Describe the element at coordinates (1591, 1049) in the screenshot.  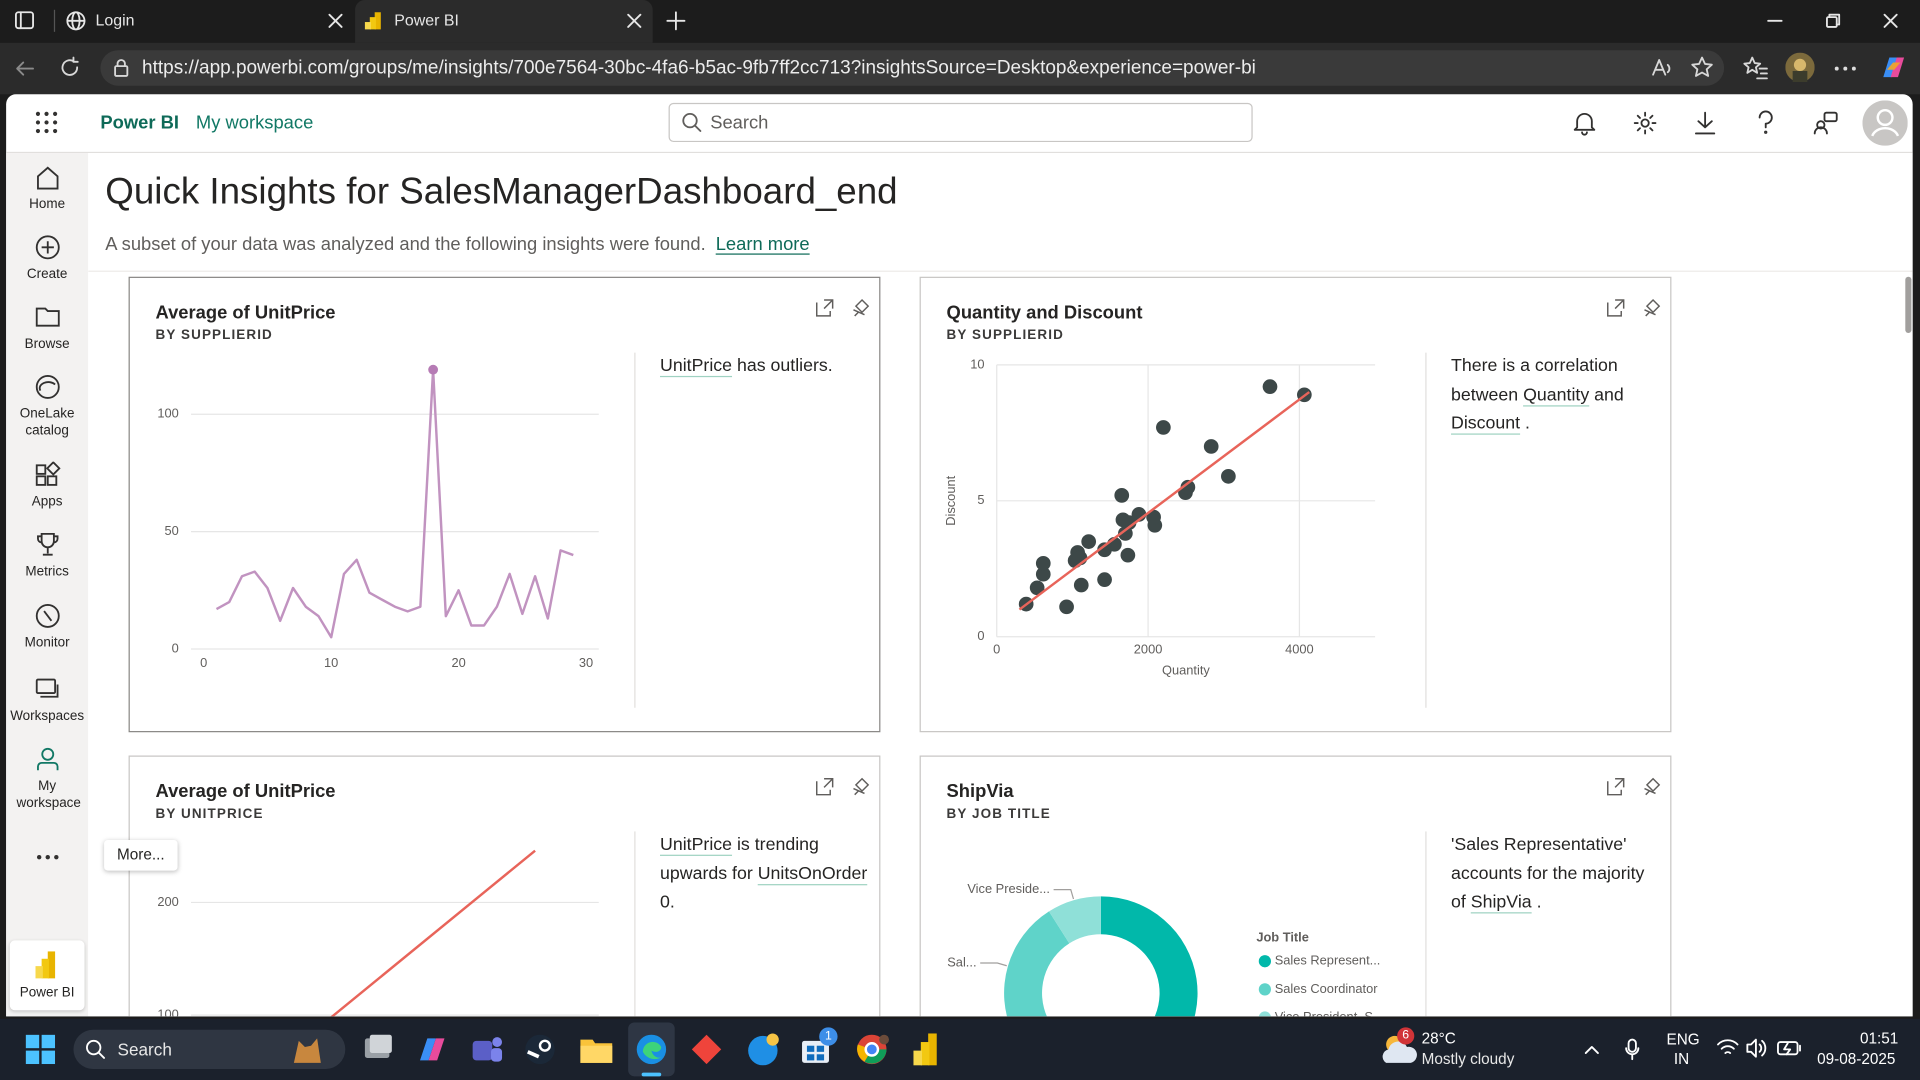
I see `hidden-icons` at that location.